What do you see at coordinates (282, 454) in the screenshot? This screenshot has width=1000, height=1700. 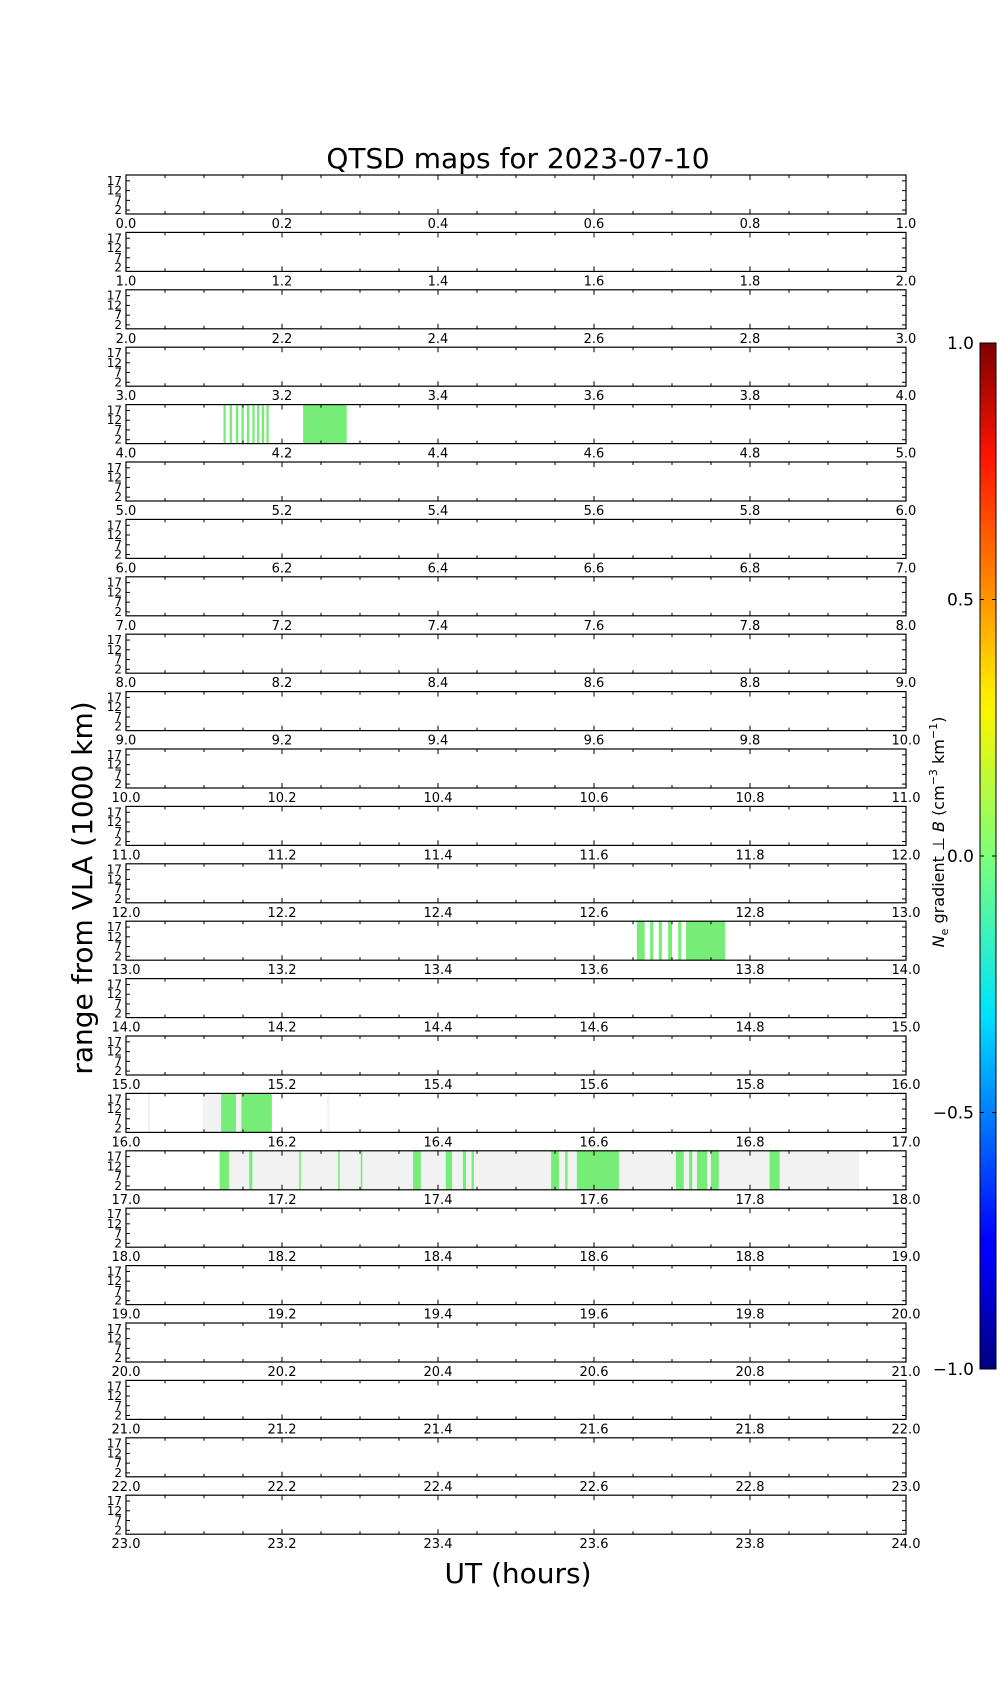 I see `x-tick-label: 4.2` at bounding box center [282, 454].